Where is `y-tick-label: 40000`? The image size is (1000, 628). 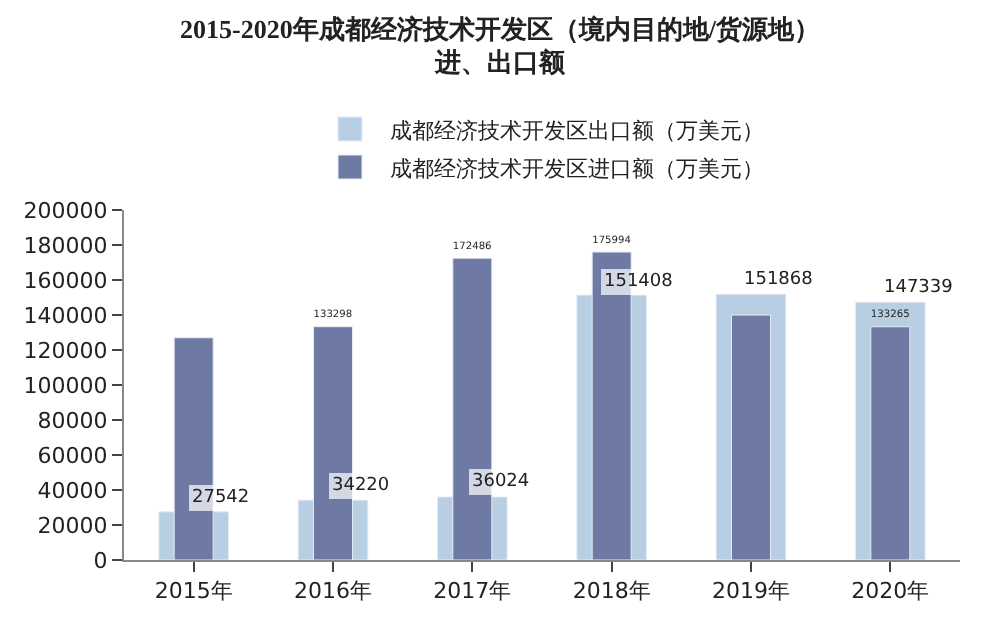
y-tick-label: 40000 is located at coordinates (72, 490).